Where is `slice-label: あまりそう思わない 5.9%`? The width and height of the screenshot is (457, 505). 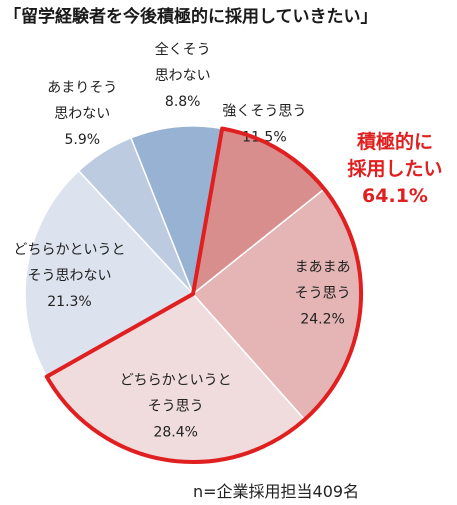
slice-label: あまりそう思わない 5.9% is located at coordinates (82, 114).